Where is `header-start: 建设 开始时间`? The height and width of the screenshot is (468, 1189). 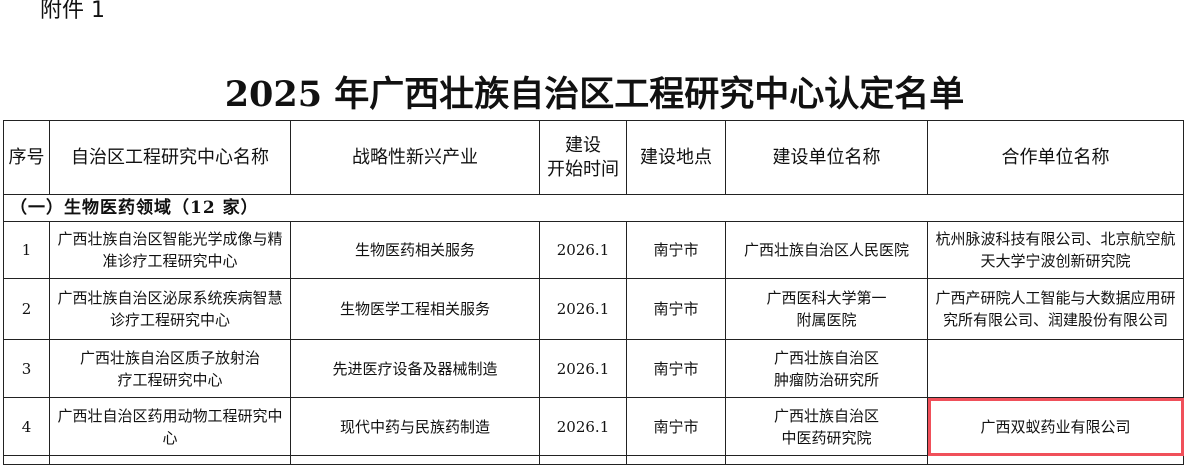 header-start: 建设 开始时间 is located at coordinates (583, 157).